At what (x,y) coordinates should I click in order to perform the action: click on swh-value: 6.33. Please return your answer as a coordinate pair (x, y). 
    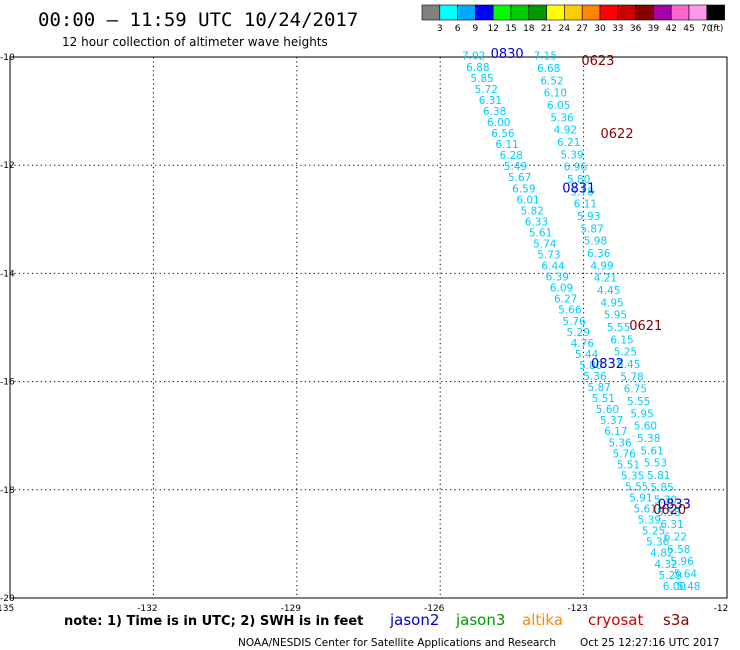
    Looking at the image, I should click on (536, 222).